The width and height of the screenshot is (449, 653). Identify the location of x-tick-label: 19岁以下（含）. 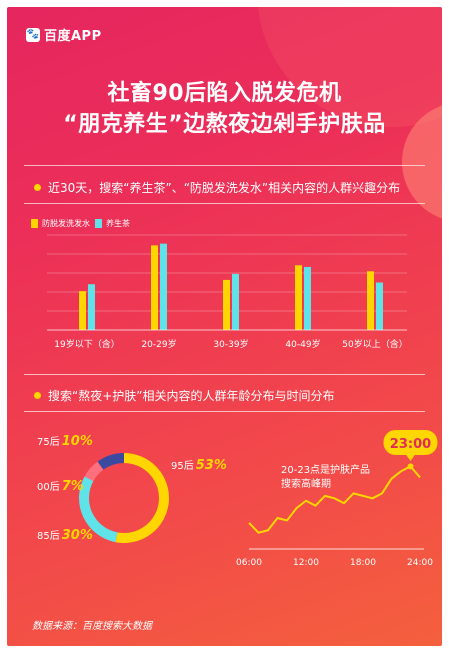
(86, 344).